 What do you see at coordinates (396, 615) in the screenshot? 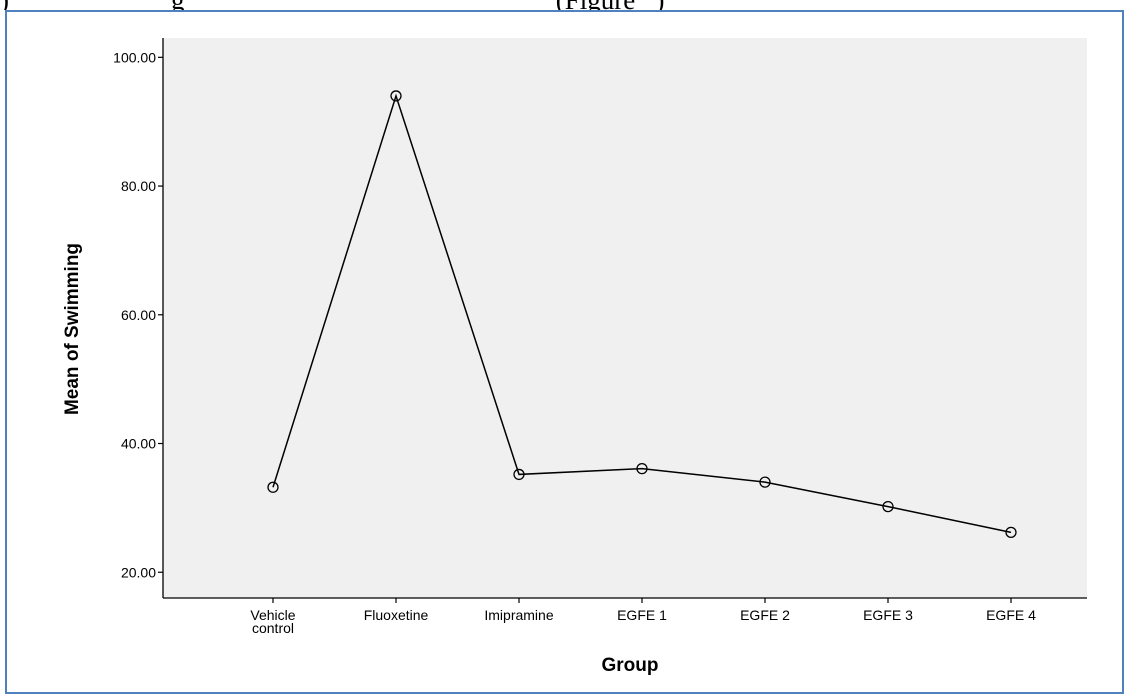
I see `x-tick-label: Fluoxetine` at bounding box center [396, 615].